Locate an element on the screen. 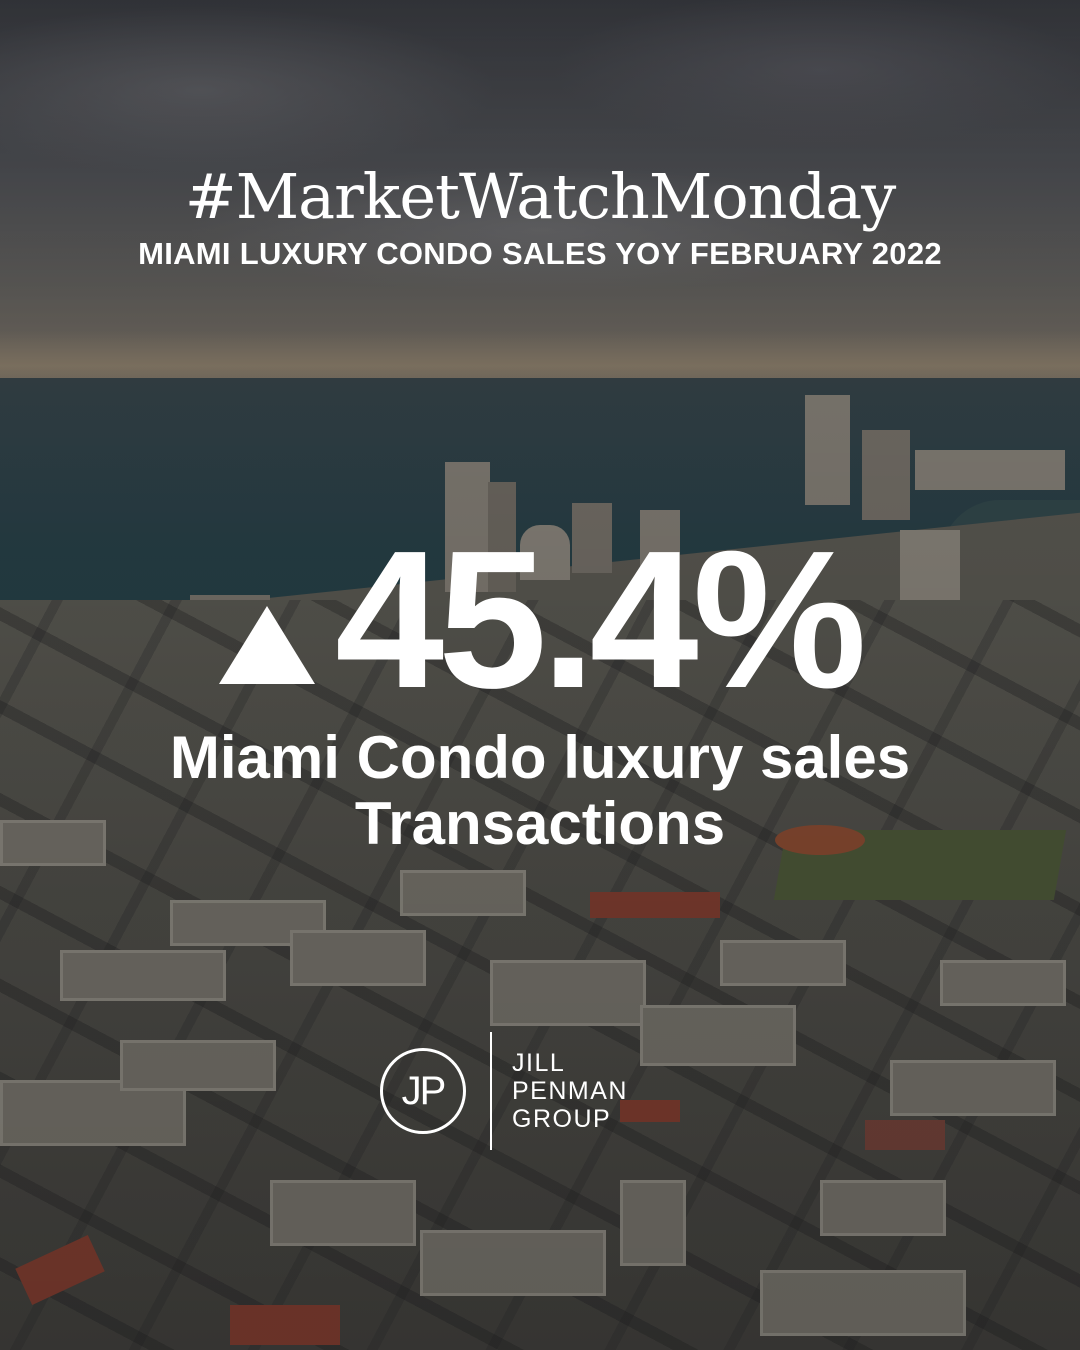  stat-description: Miami Condo luxury sales Transactions is located at coordinates (540, 791).